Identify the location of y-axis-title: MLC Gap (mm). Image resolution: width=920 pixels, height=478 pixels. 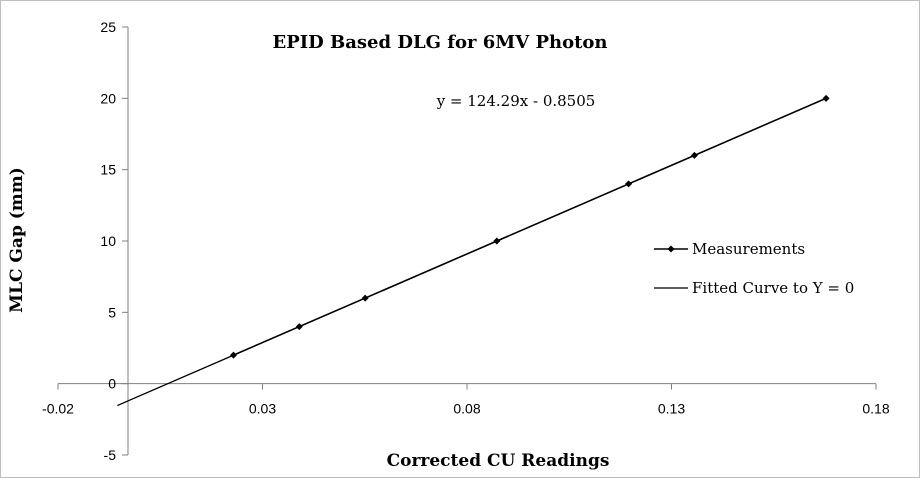
(17, 240).